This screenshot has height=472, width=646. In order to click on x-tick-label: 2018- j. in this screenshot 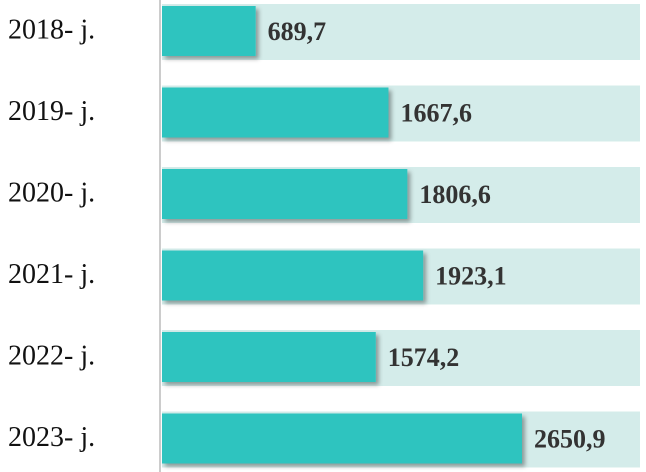, I will do `click(51, 29)`.